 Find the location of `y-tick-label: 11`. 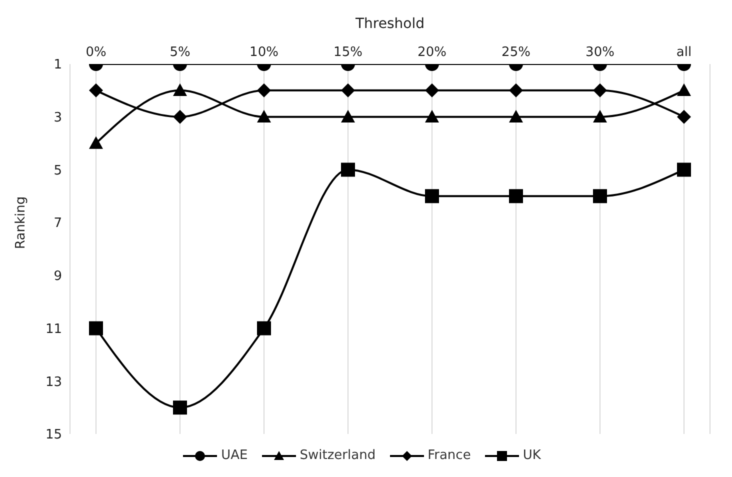

y-tick-label: 11 is located at coordinates (53, 329).